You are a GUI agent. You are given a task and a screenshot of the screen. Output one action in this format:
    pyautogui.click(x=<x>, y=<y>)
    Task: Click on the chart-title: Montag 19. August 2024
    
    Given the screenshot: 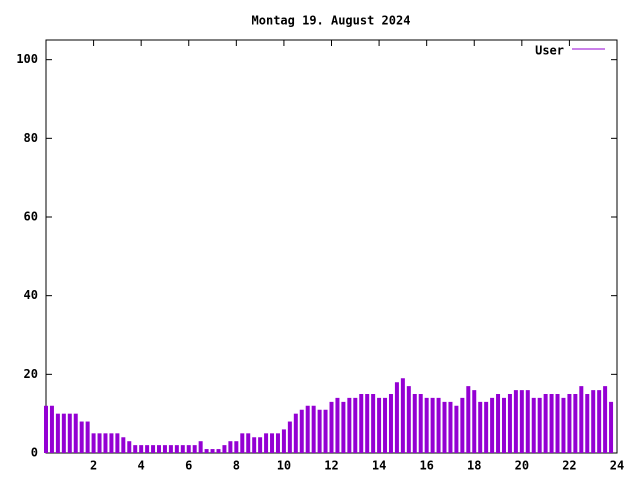 What is the action you would take?
    pyautogui.click(x=331, y=21)
    